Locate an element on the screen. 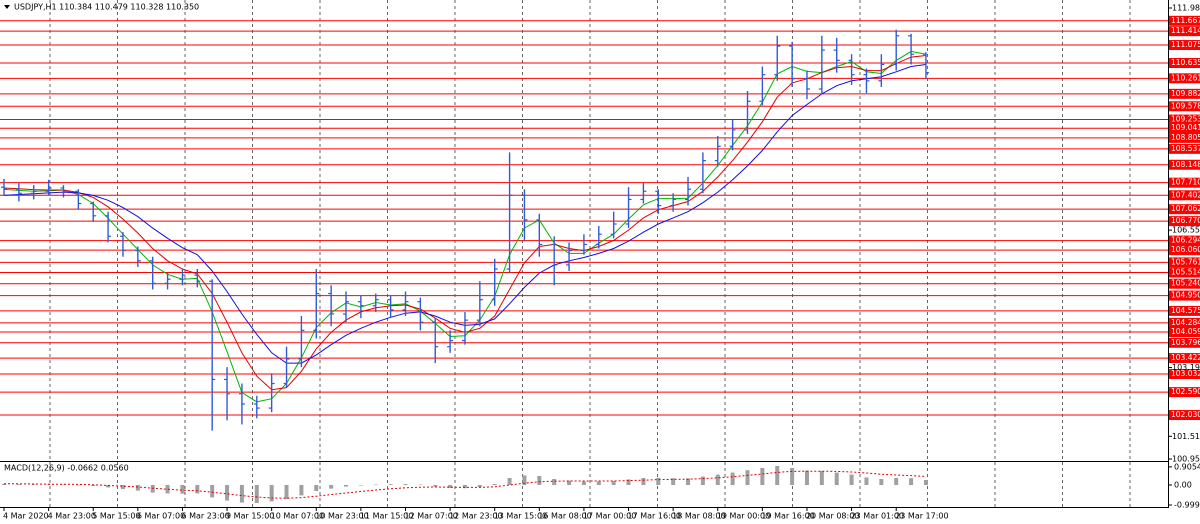  level-label: 106.770 is located at coordinates (1185, 220).